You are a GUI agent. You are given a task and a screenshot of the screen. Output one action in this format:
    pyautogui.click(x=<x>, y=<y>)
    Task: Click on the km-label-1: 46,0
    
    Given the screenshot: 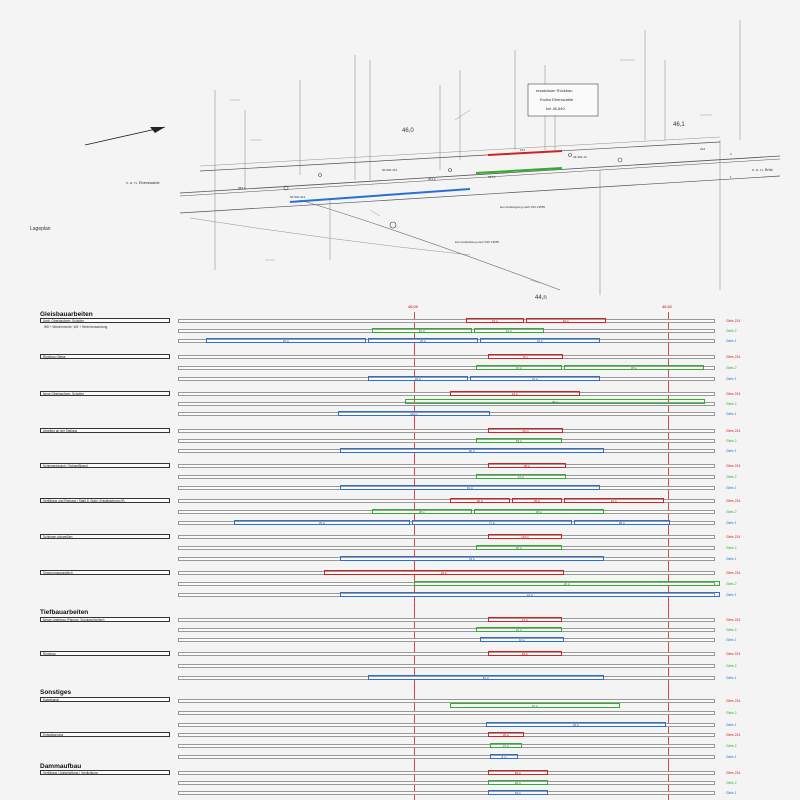 What is the action you would take?
    pyautogui.click(x=408, y=131)
    